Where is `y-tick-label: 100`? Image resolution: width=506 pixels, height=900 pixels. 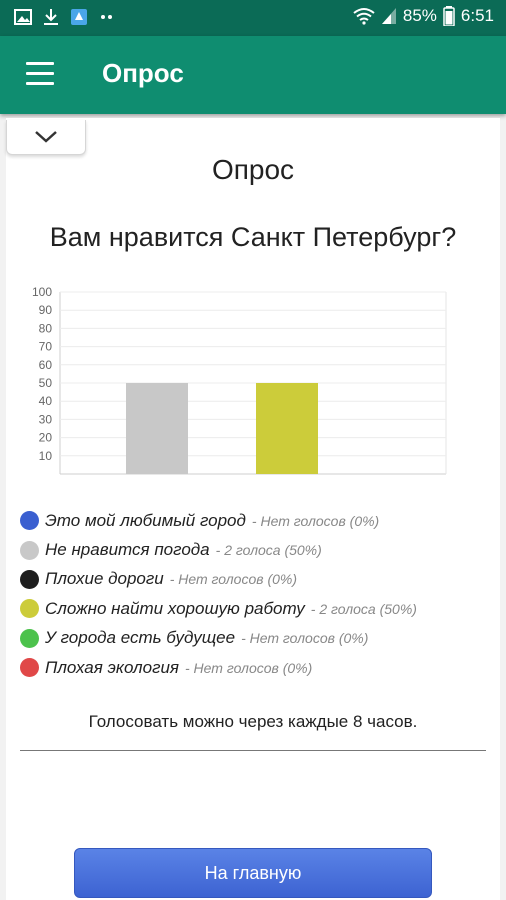
y-tick-label: 100 is located at coordinates (42, 292).